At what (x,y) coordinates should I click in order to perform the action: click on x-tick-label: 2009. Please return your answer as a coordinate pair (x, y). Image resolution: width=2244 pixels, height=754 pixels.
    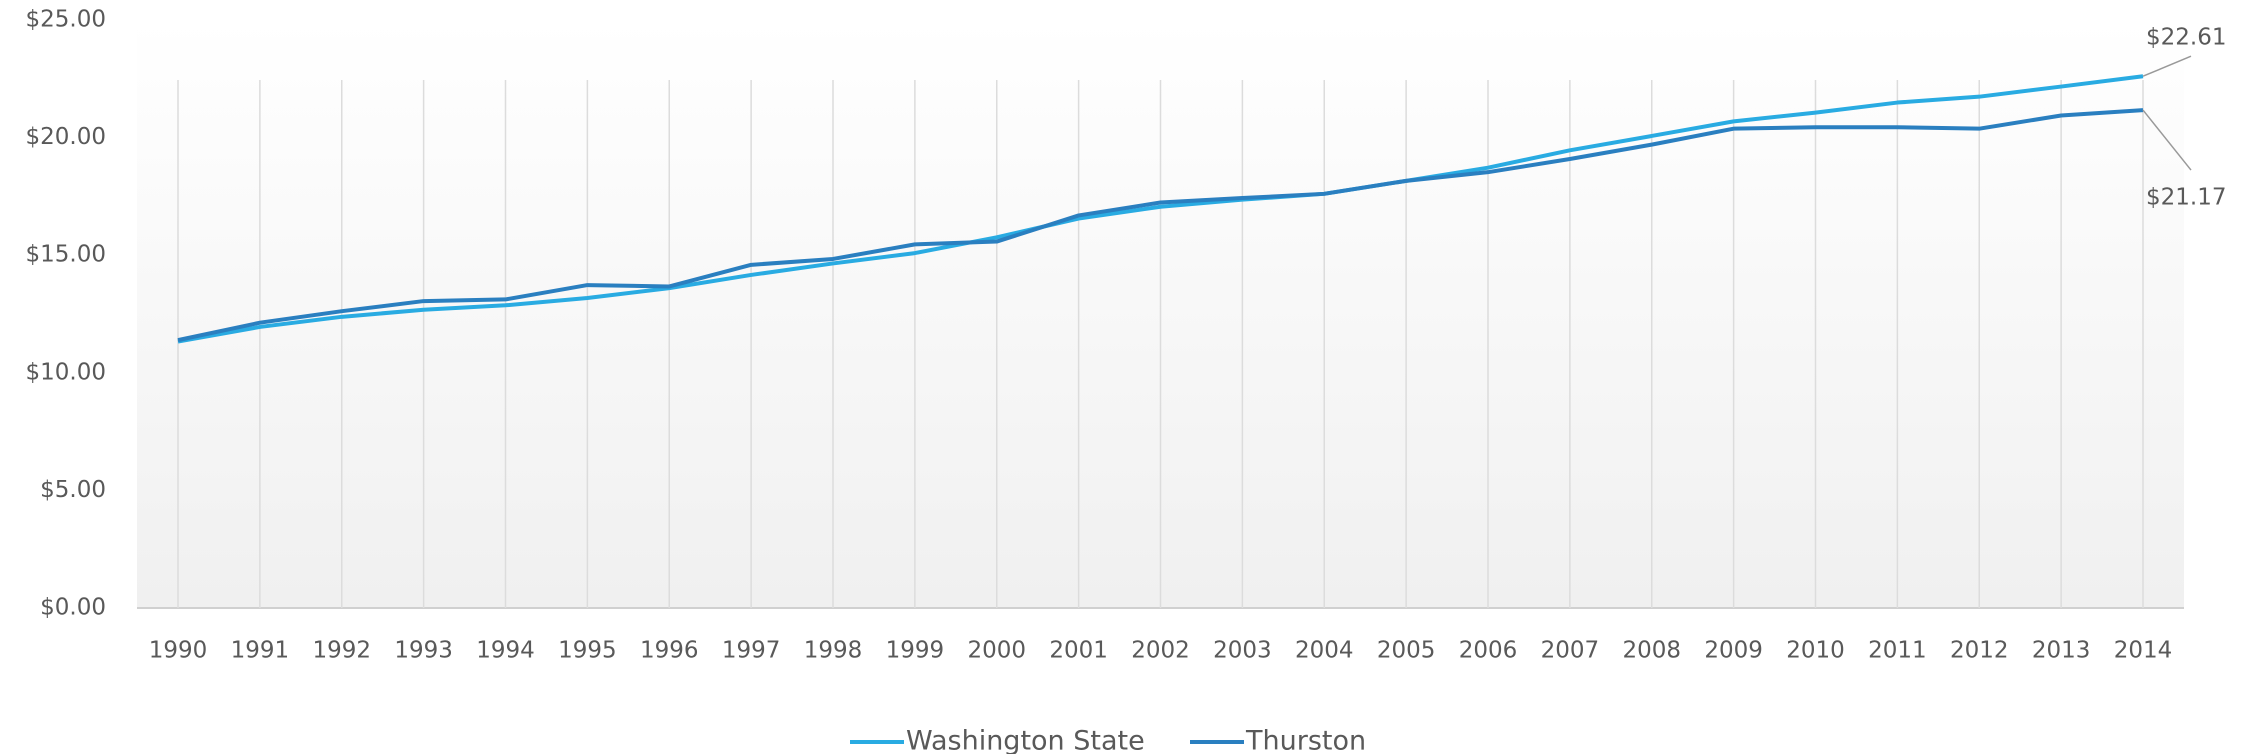
    Looking at the image, I should click on (1733, 651).